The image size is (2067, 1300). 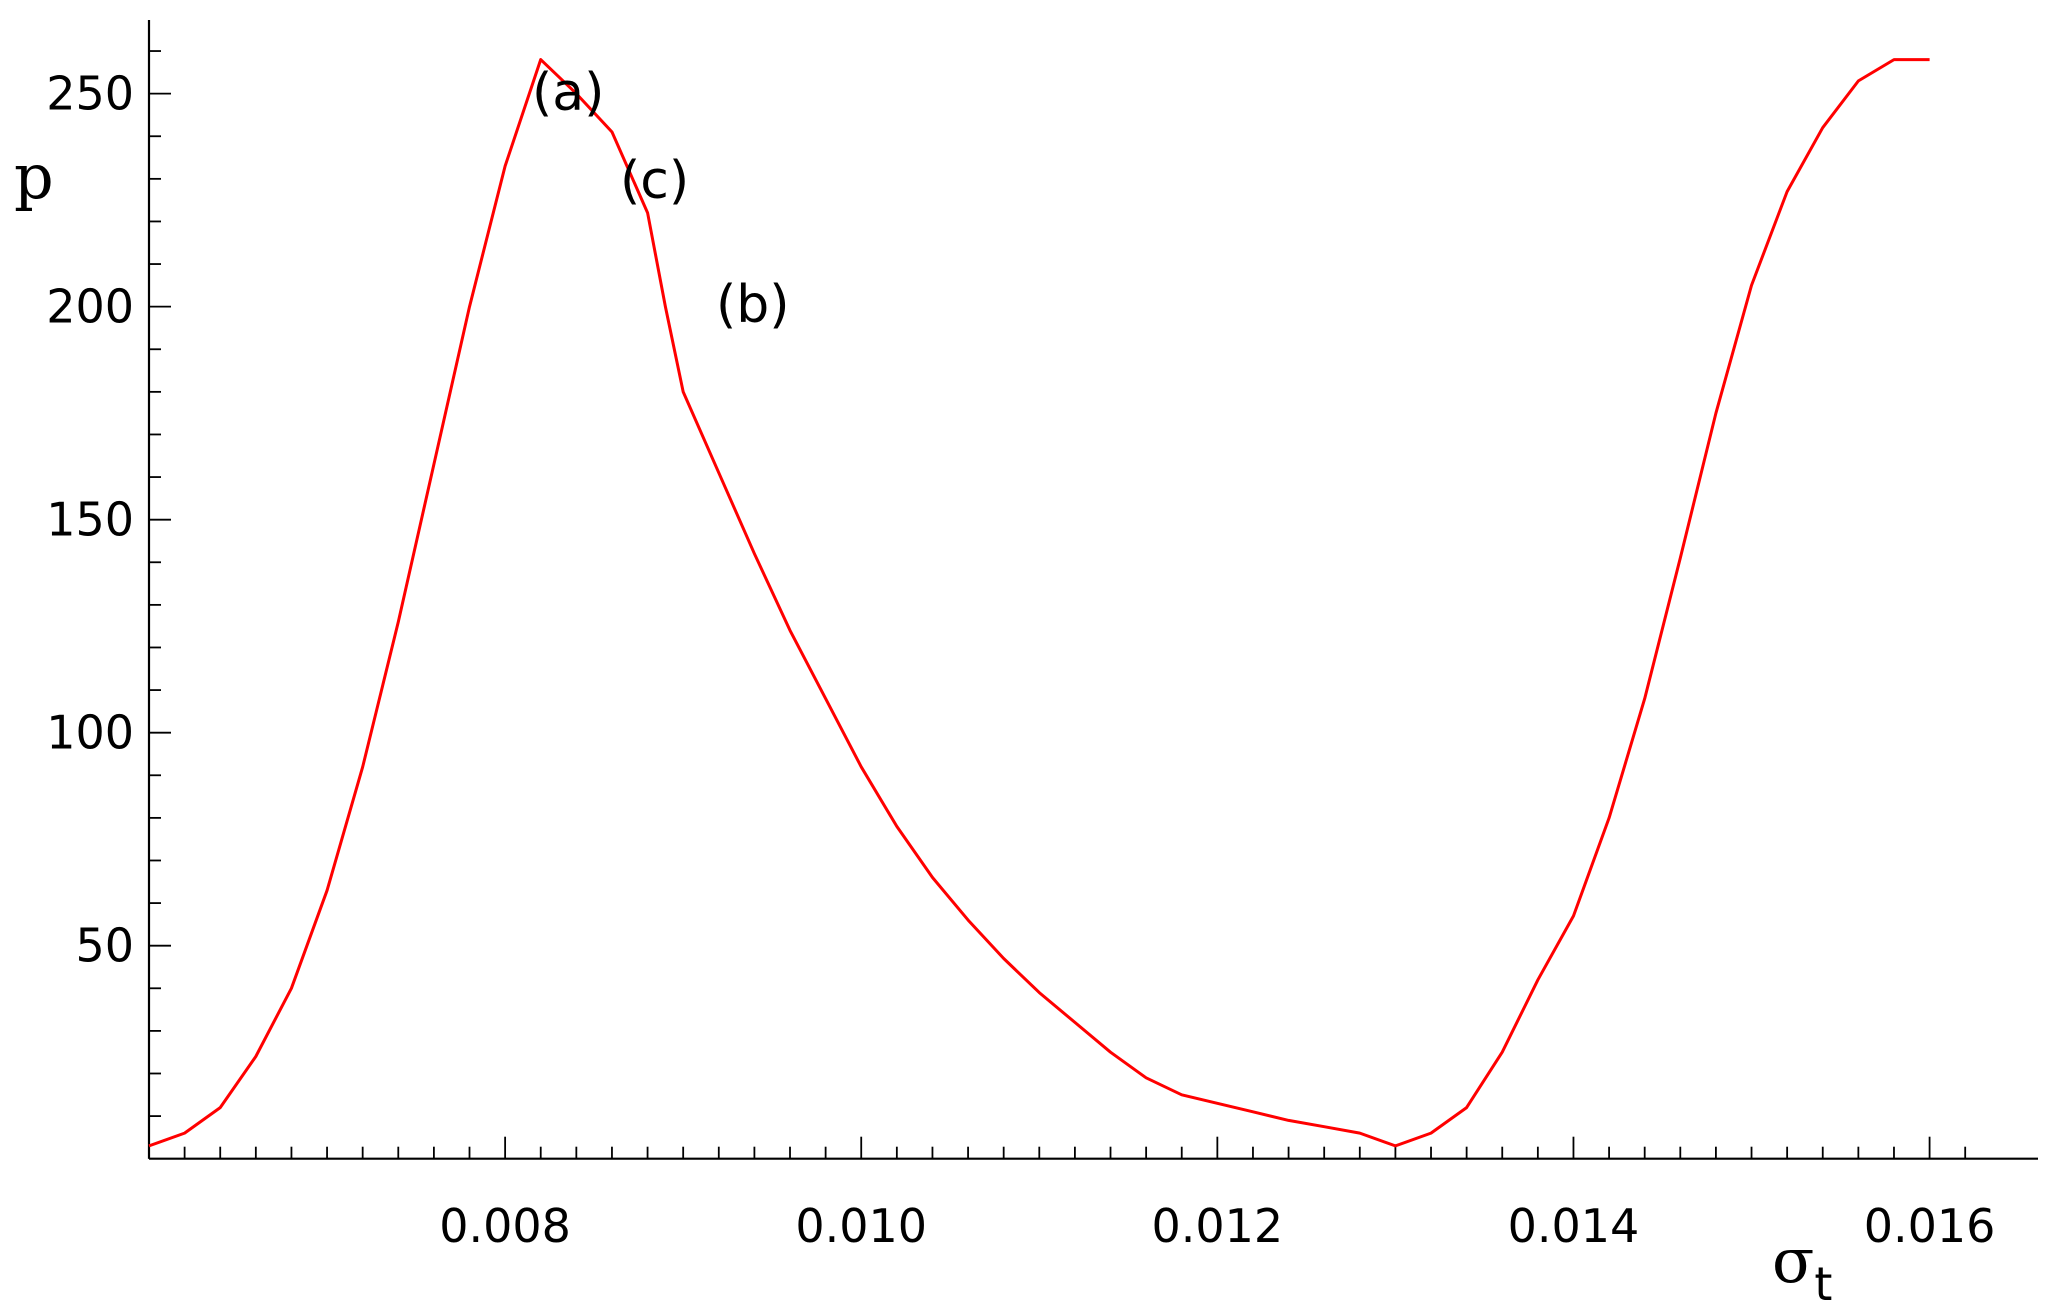 I want to click on curve-labels: (a) (c) (b), so click(x=661, y=199).